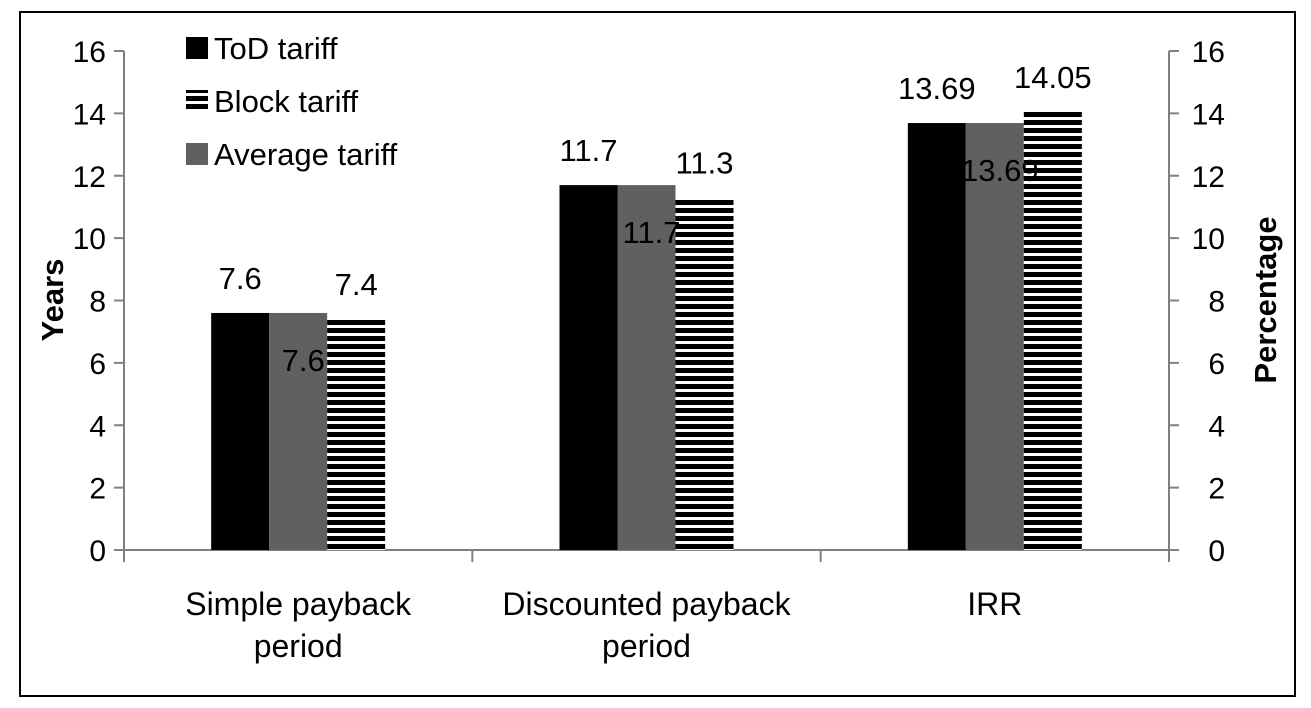 This screenshot has width=1311, height=708. What do you see at coordinates (97, 489) in the screenshot?
I see `y-tick-label: 2` at bounding box center [97, 489].